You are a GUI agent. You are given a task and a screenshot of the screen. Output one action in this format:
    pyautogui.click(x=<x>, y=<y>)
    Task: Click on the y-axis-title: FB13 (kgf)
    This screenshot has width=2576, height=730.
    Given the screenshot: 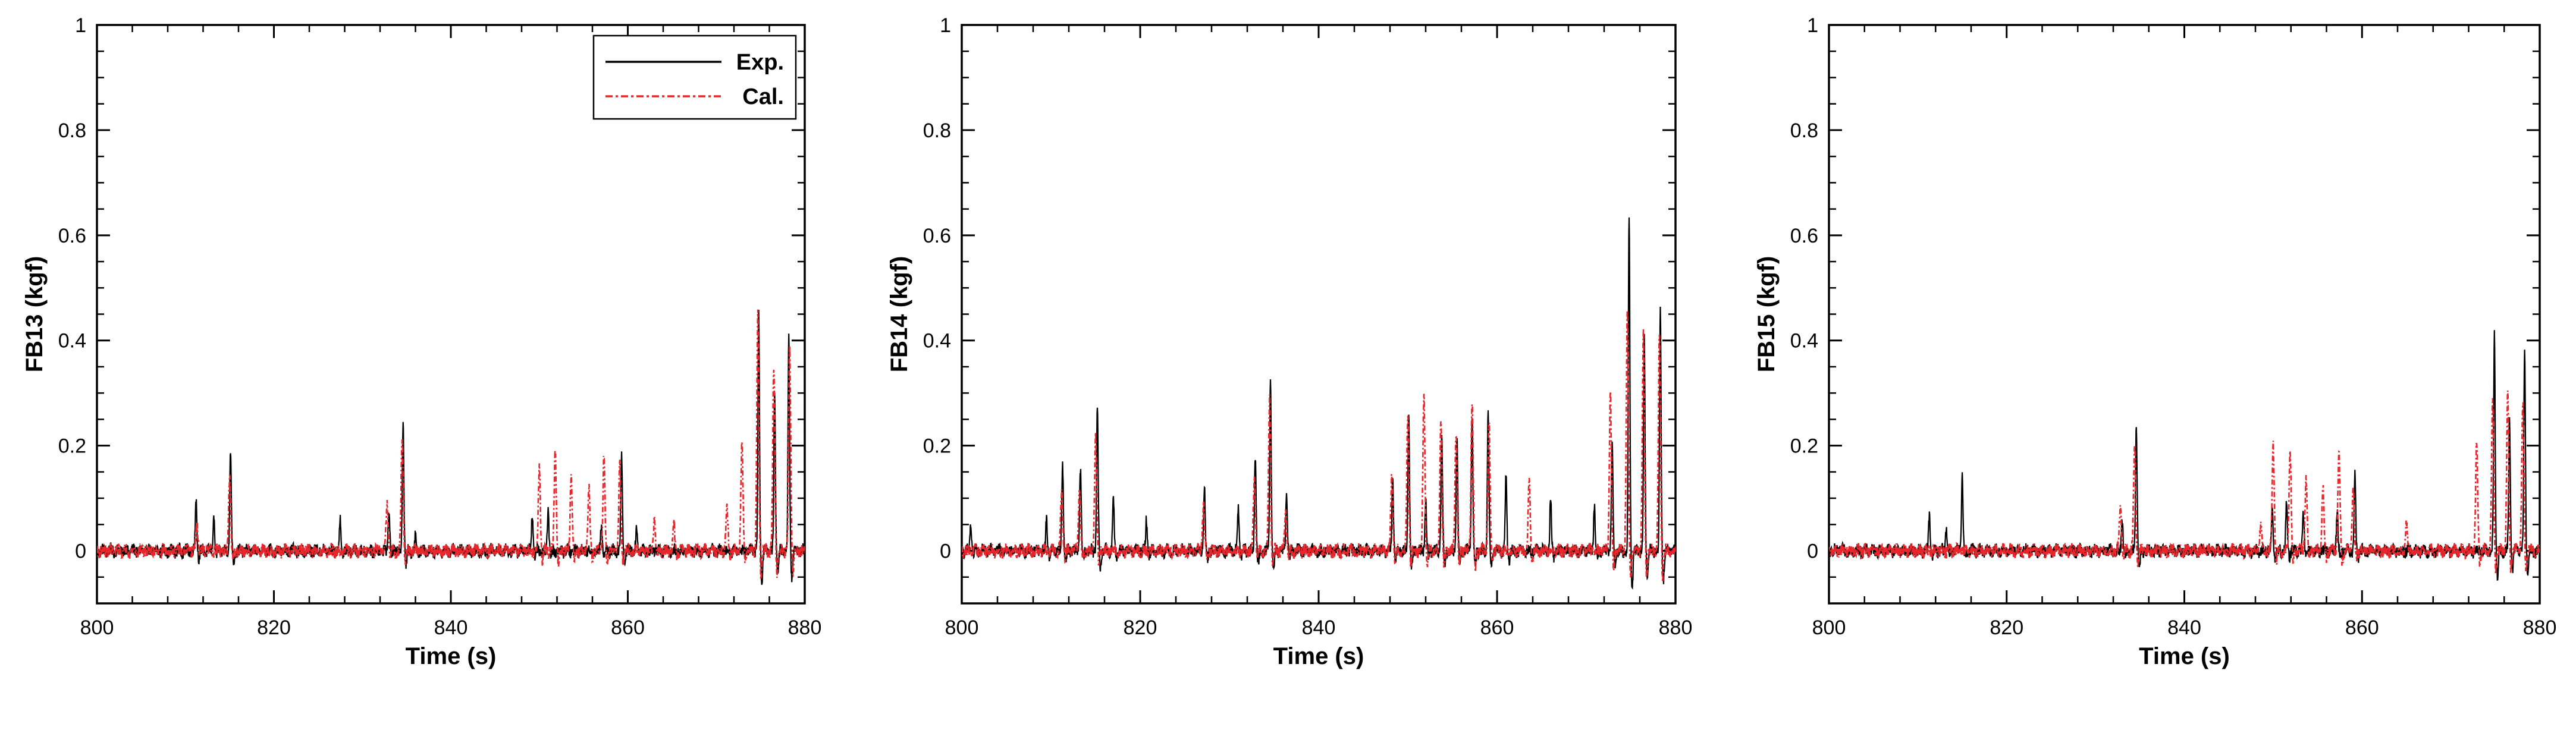 What is the action you would take?
    pyautogui.click(x=34, y=314)
    